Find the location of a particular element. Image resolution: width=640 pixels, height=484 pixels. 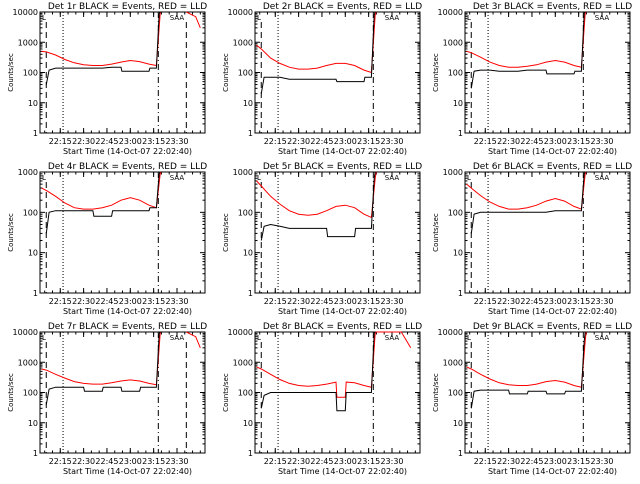

panel-title: Det 7r BLACK = Events, RED = LLD is located at coordinates (127, 327).